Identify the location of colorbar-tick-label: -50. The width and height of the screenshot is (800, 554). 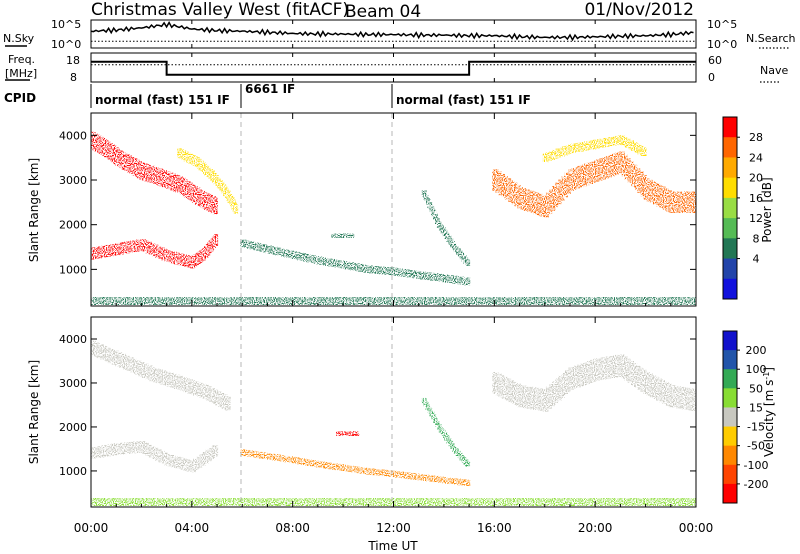
(756, 446).